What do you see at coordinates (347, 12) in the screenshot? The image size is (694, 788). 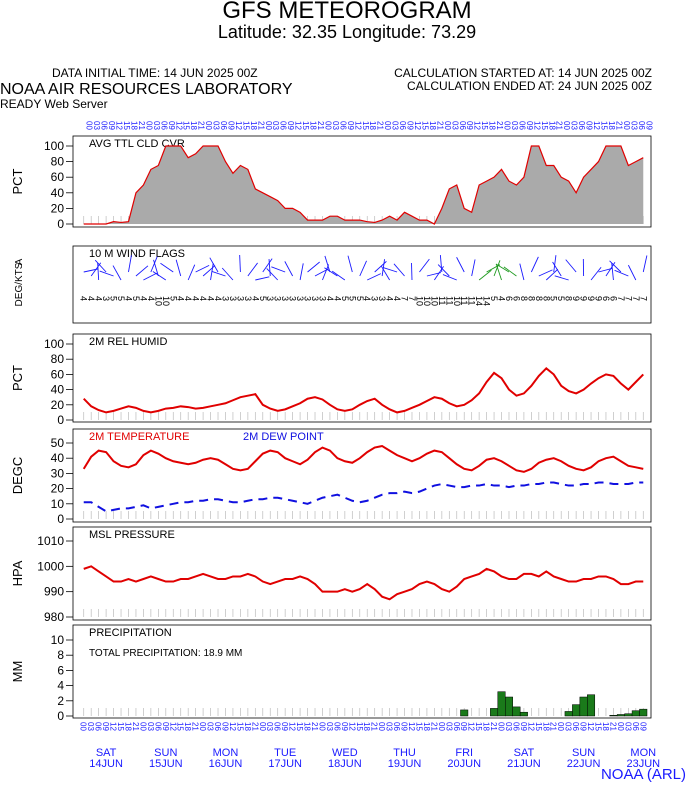 I see `page-title: GFS METEOROGRAM` at bounding box center [347, 12].